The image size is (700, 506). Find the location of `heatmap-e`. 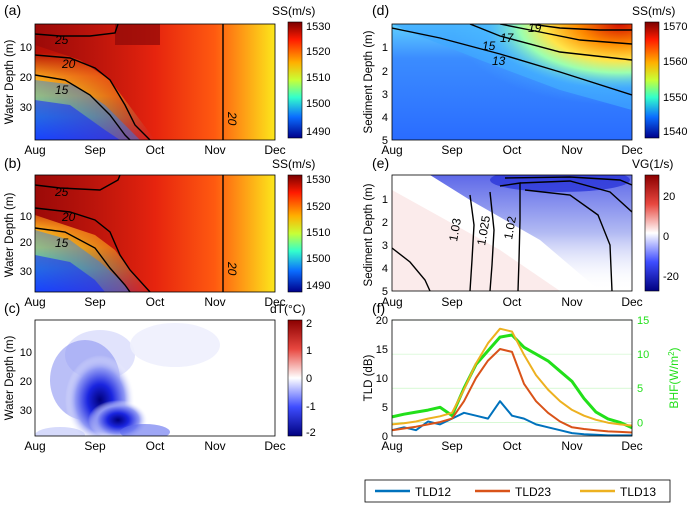

heatmap-e is located at coordinates (512, 233).